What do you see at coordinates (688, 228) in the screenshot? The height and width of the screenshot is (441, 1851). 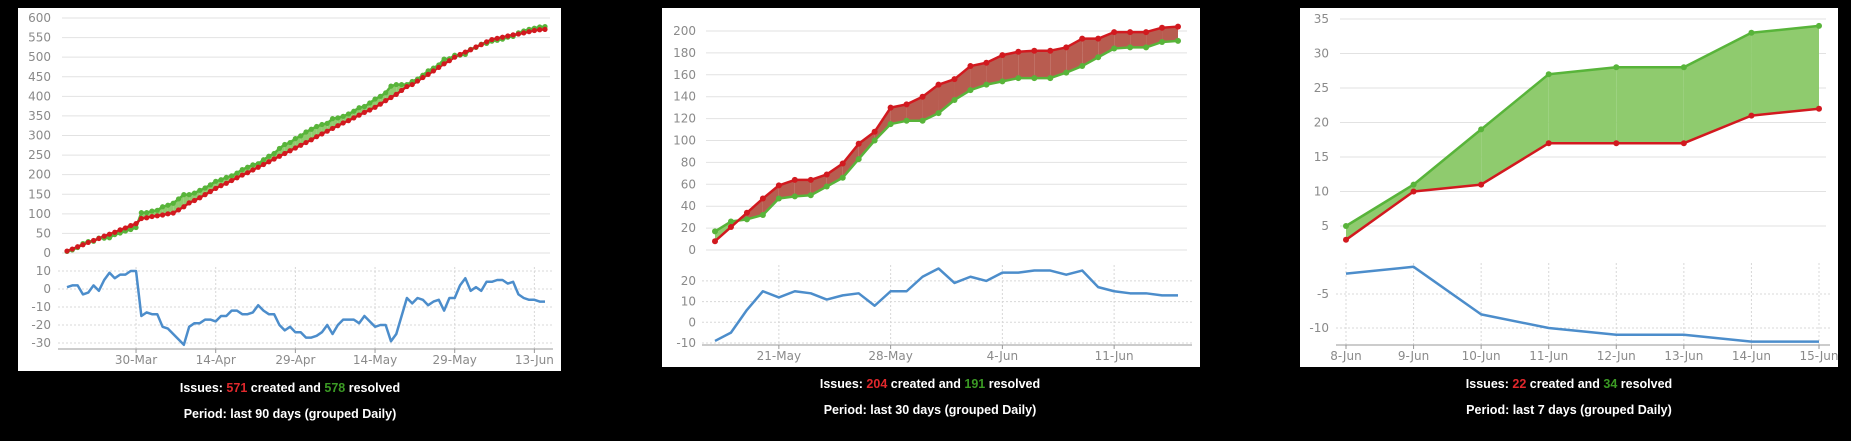 I see `y-tick-label: 20` at bounding box center [688, 228].